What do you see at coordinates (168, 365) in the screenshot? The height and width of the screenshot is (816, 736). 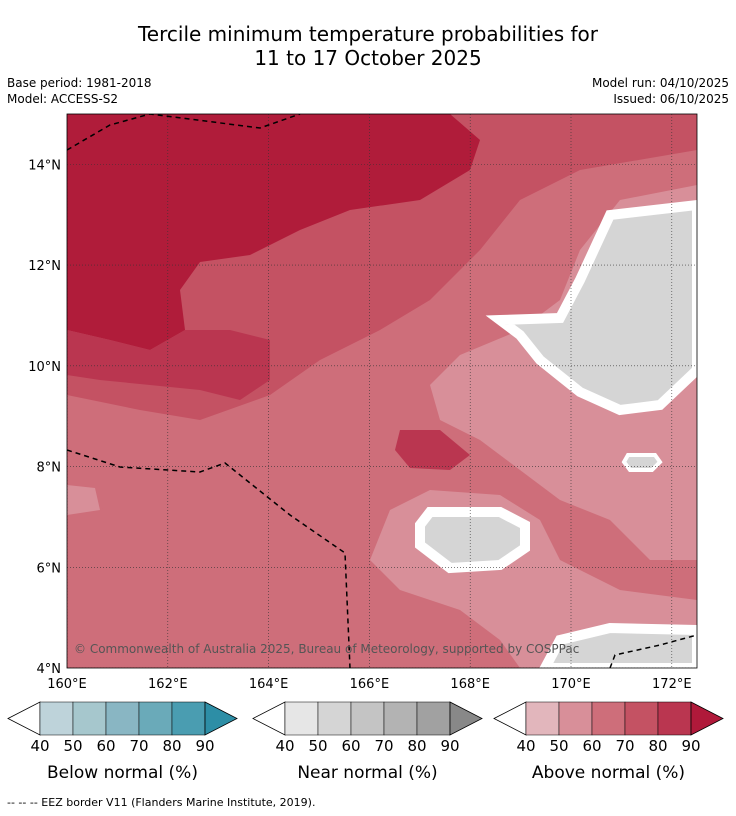 I see `field-80-90-mid` at bounding box center [168, 365].